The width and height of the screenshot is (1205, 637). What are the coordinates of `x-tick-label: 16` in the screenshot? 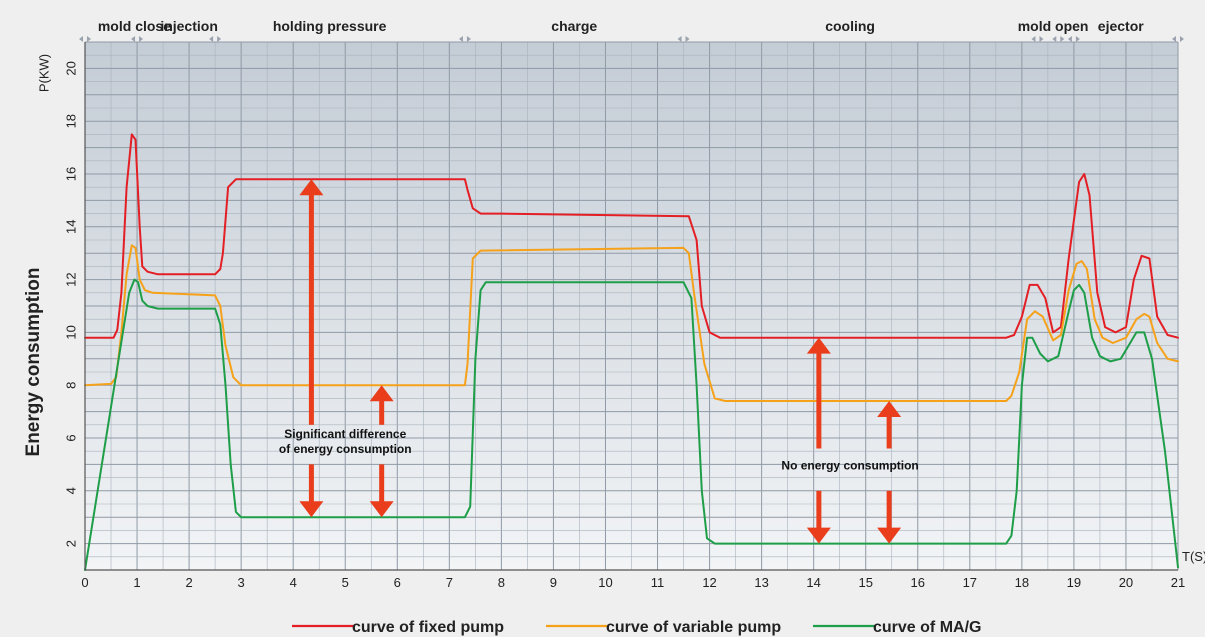 It's located at (918, 582).